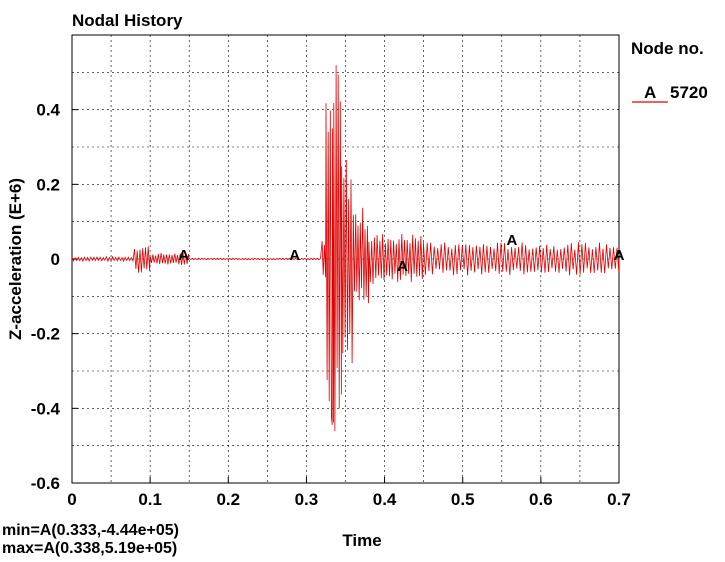  Describe the element at coordinates (650, 92) in the screenshot. I see `legend-marker-letter: A` at that location.